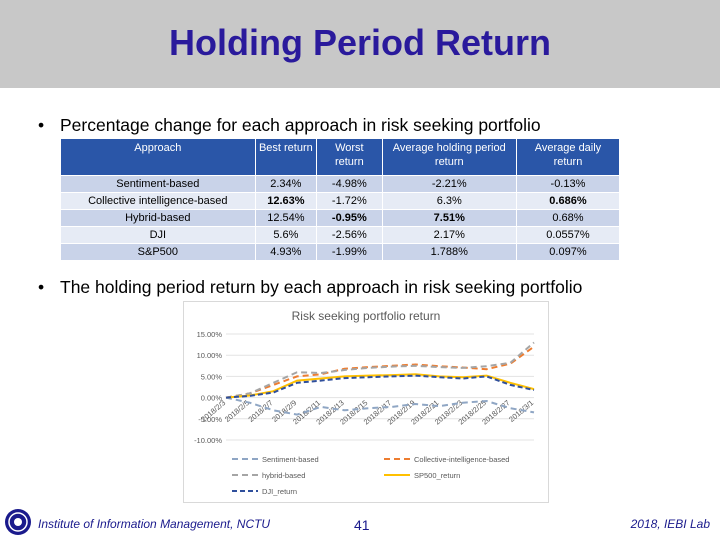  What do you see at coordinates (286, 235) in the screenshot?
I see `cell-best: 5.6%` at bounding box center [286, 235].